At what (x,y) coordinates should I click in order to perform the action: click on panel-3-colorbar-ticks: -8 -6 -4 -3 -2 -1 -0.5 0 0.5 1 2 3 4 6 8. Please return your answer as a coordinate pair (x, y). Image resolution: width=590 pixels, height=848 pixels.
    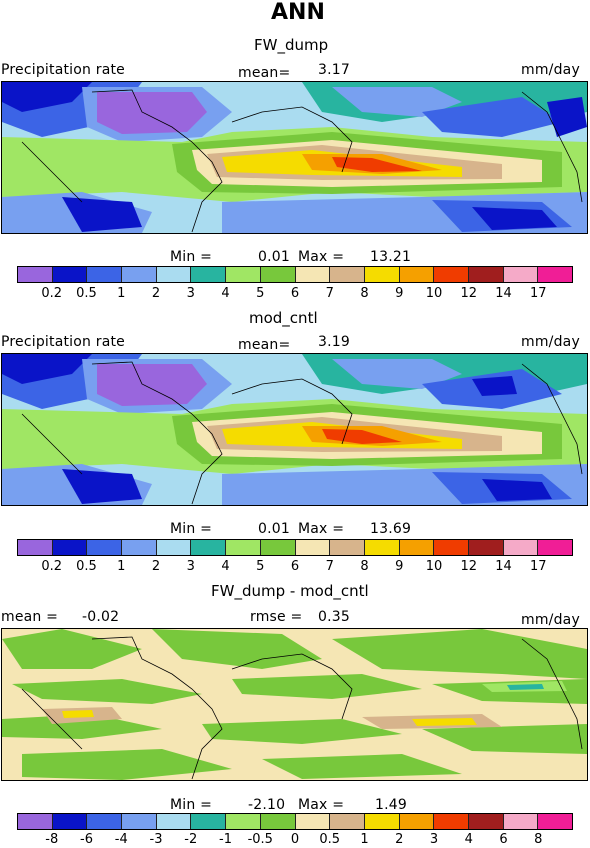
    Looking at the image, I should click on (295, 840).